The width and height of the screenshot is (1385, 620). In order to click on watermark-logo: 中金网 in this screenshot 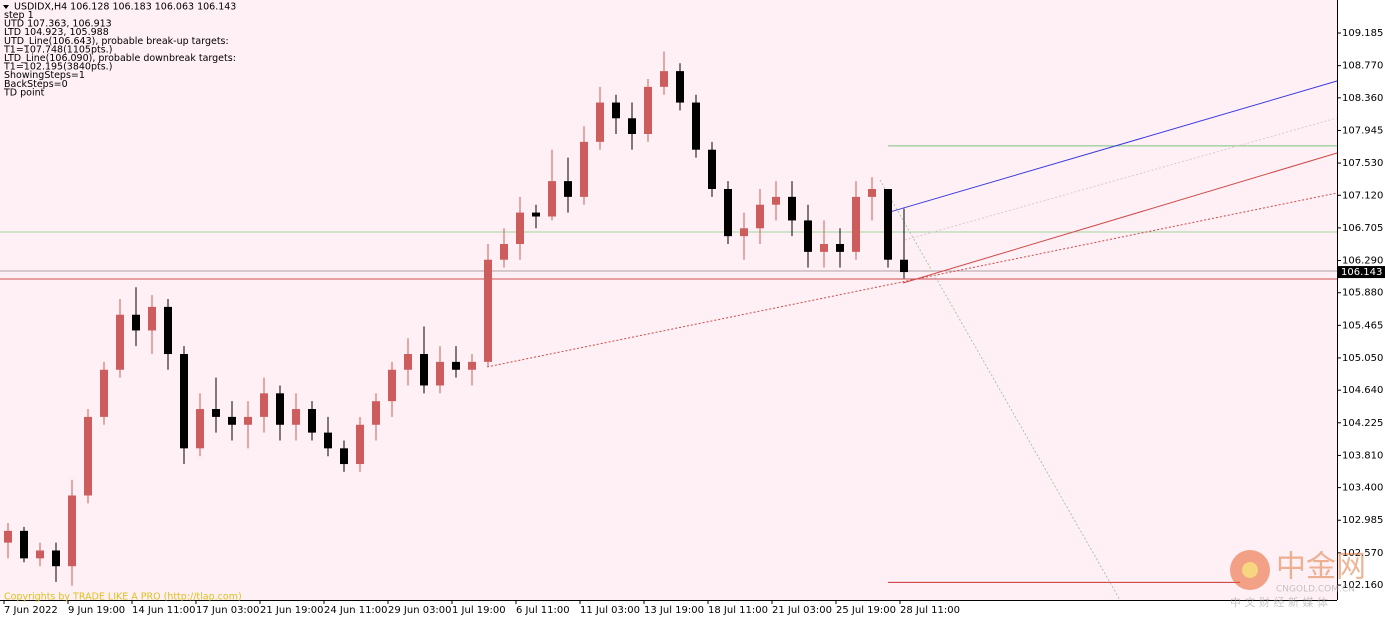, I will do `click(1321, 567)`.